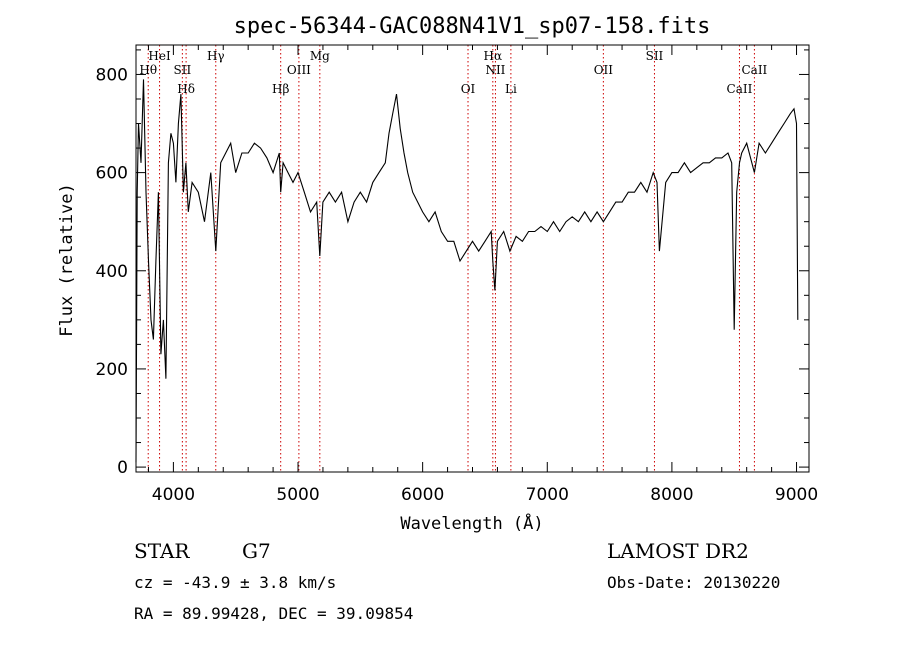  I want to click on spectral-line-label-13: SII, so click(655, 56).